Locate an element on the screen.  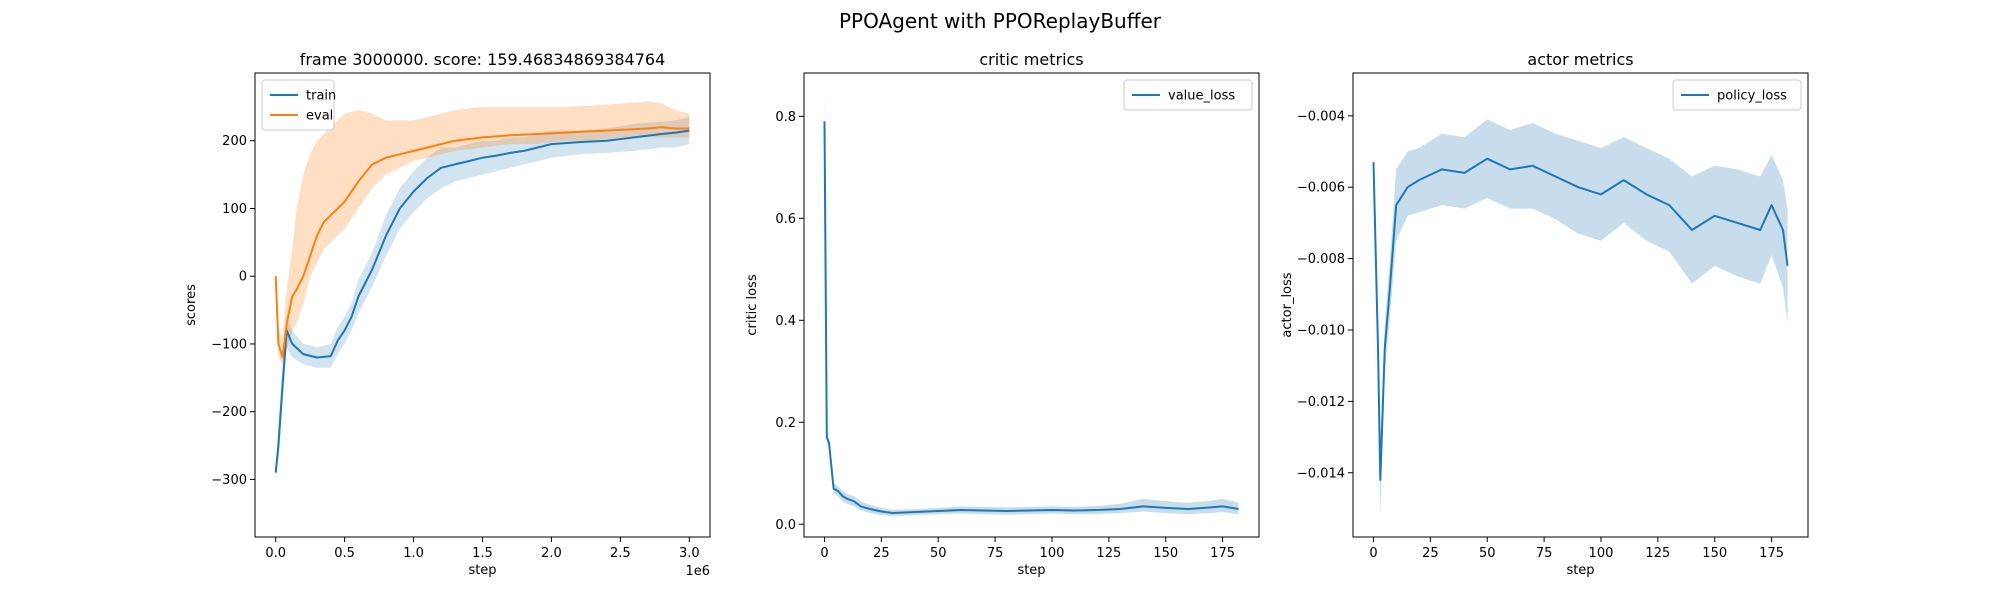
y-tick-label: −200 is located at coordinates (229, 412).